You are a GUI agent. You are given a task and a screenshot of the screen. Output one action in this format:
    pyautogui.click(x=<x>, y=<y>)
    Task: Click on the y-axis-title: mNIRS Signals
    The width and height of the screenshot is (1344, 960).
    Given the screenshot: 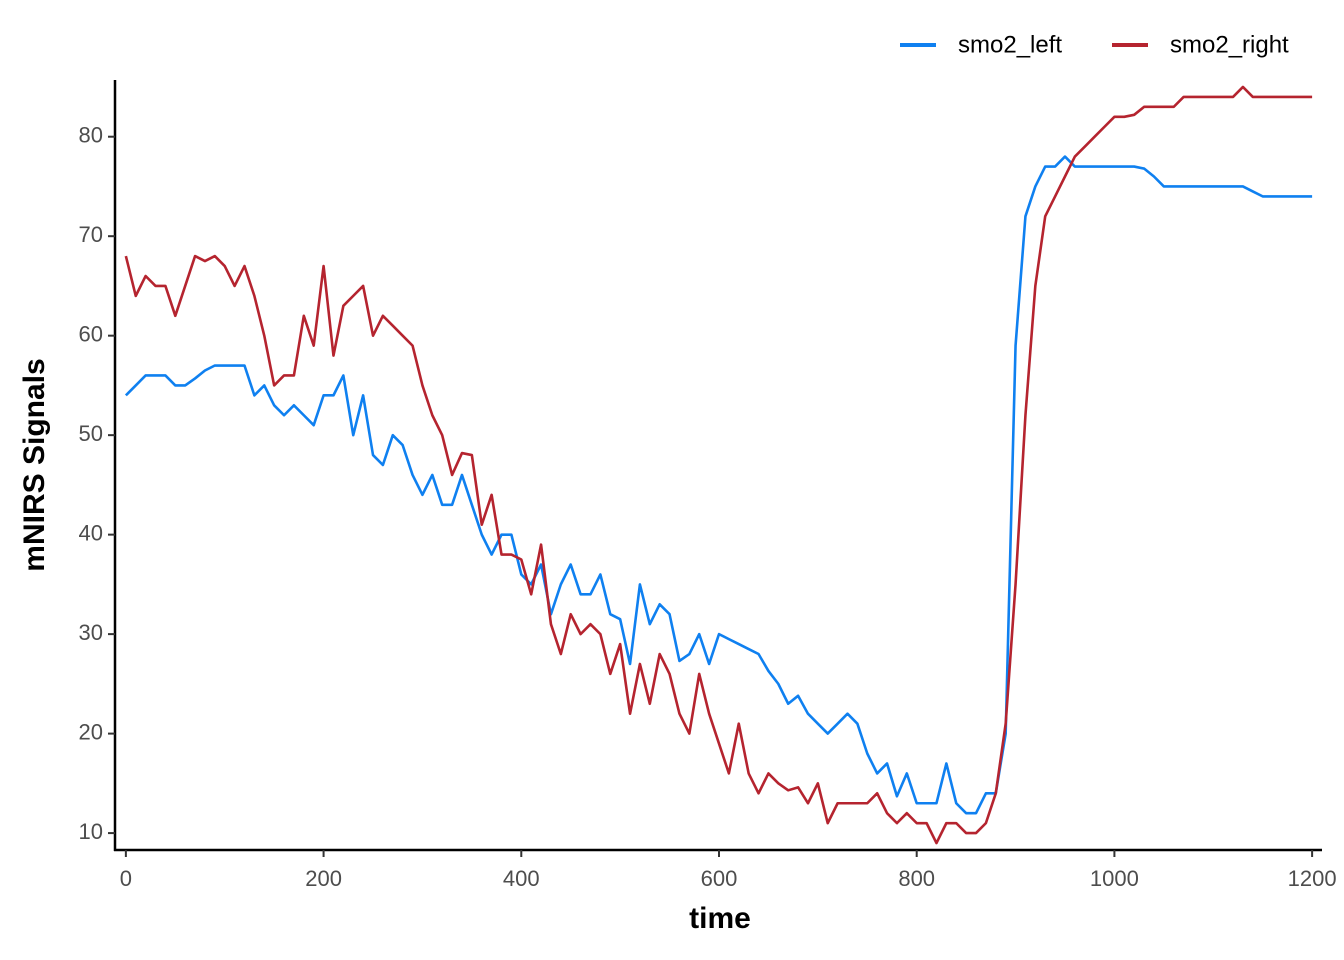 What is the action you would take?
    pyautogui.click(x=34, y=464)
    